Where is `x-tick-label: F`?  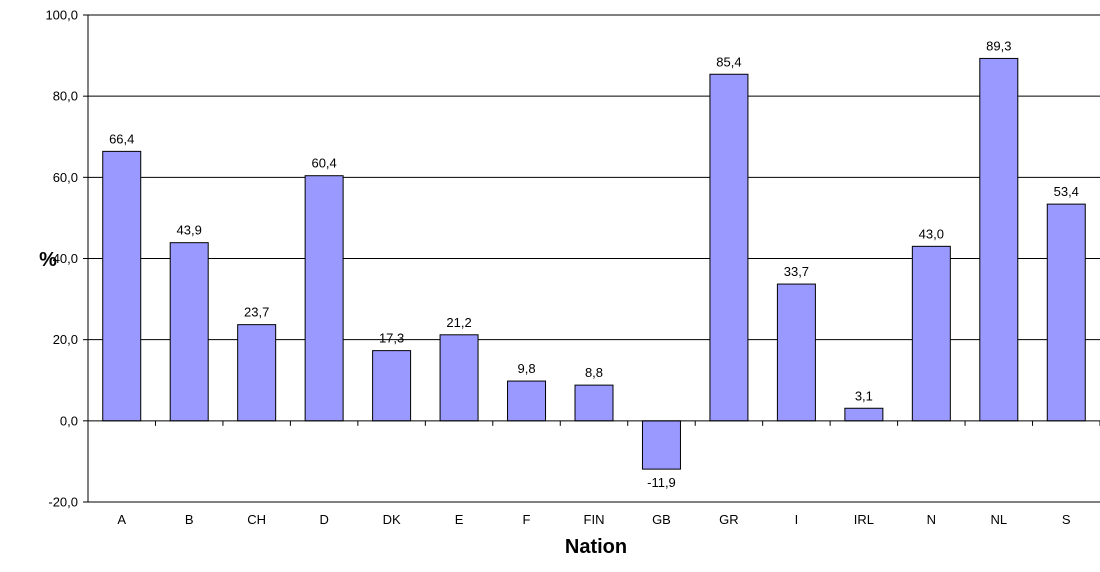 x-tick-label: F is located at coordinates (527, 519).